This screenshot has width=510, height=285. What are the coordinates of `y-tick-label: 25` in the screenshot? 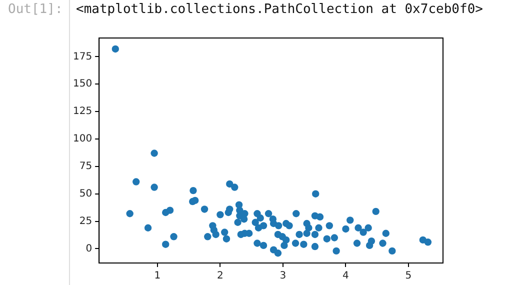 It's located at (85, 221).